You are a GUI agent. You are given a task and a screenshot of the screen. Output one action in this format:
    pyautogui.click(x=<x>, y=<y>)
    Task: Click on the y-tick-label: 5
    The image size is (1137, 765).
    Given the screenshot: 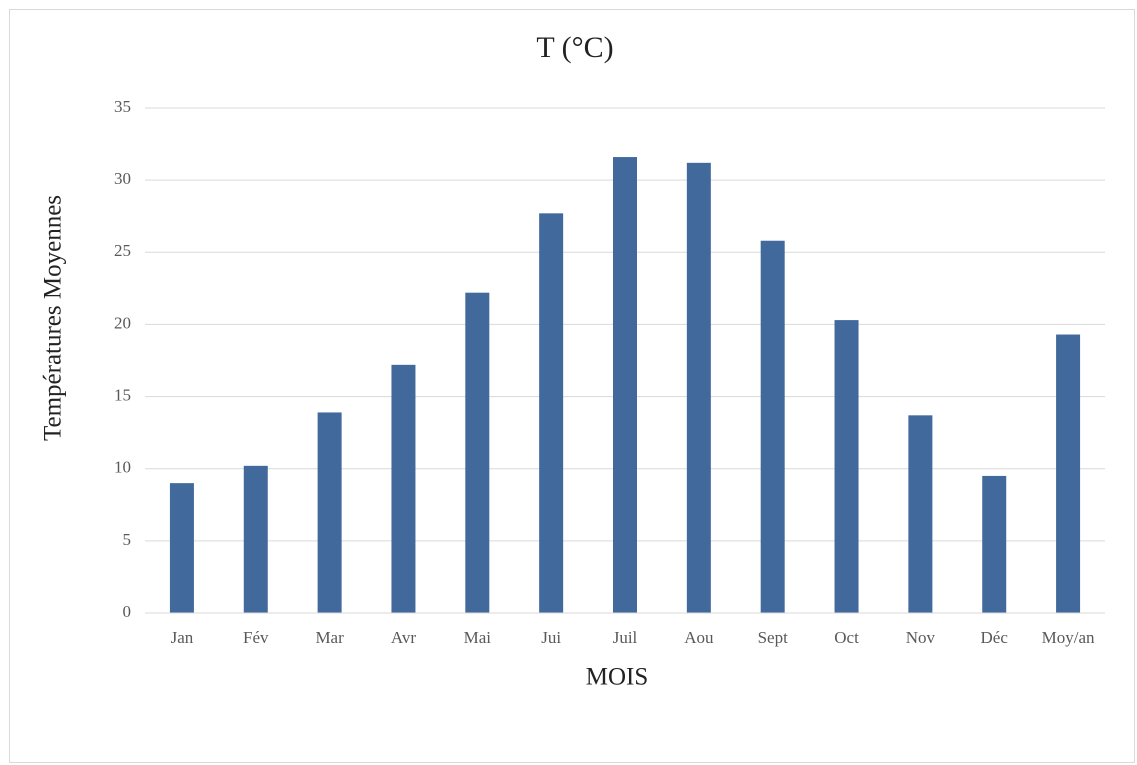 What is the action you would take?
    pyautogui.click(x=127, y=539)
    